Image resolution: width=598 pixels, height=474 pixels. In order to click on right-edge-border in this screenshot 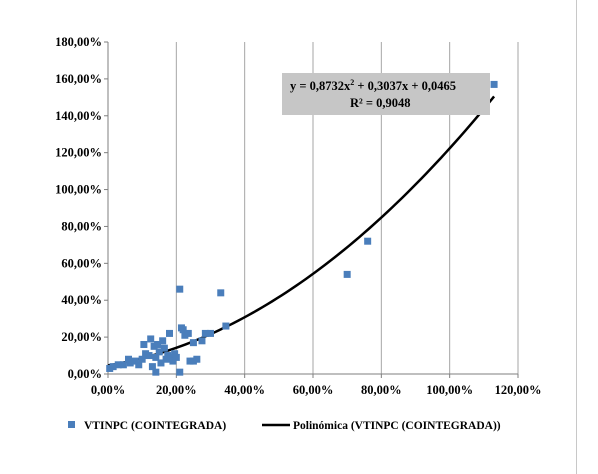, I will do `click(576, 237)`.